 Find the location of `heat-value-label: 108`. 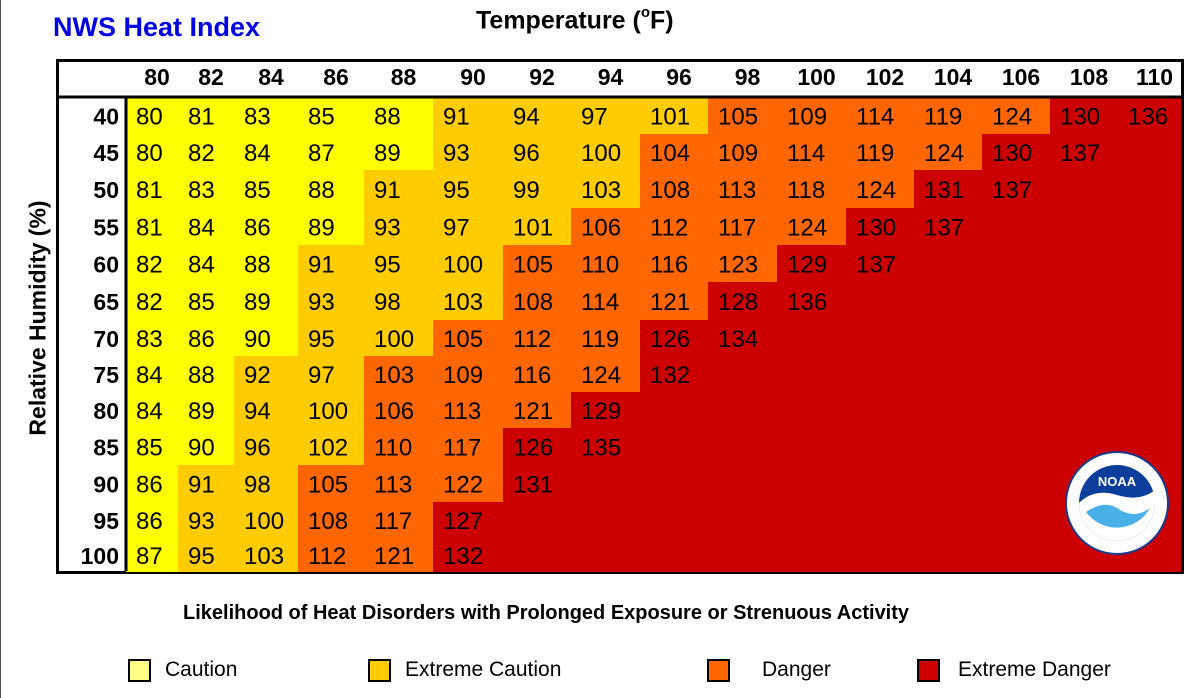

heat-value-label: 108 is located at coordinates (533, 302).